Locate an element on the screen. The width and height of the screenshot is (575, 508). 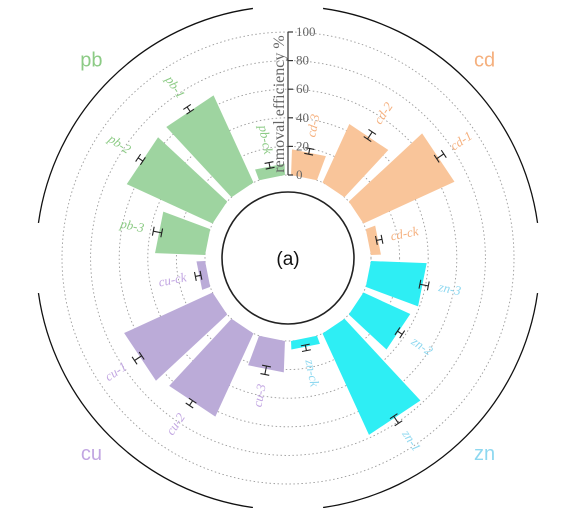
tick-label-100: 100 is located at coordinates (306, 31).